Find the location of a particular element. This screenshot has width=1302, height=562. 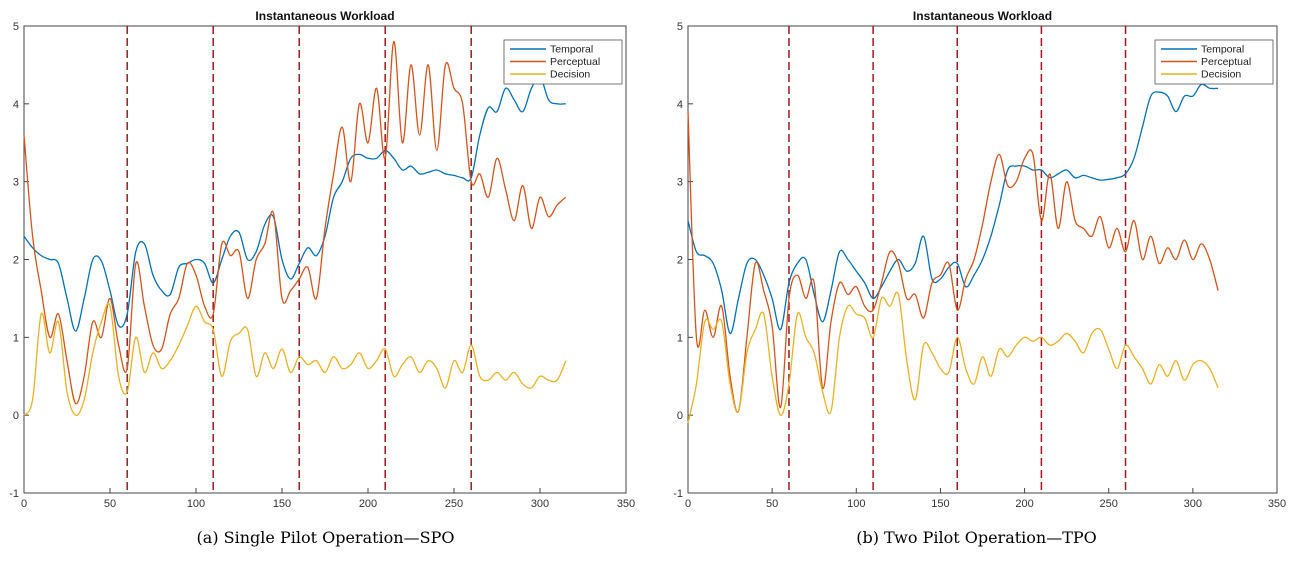

caption-spo: (a) Single Pilot Operation—SPO is located at coordinates (325, 537).